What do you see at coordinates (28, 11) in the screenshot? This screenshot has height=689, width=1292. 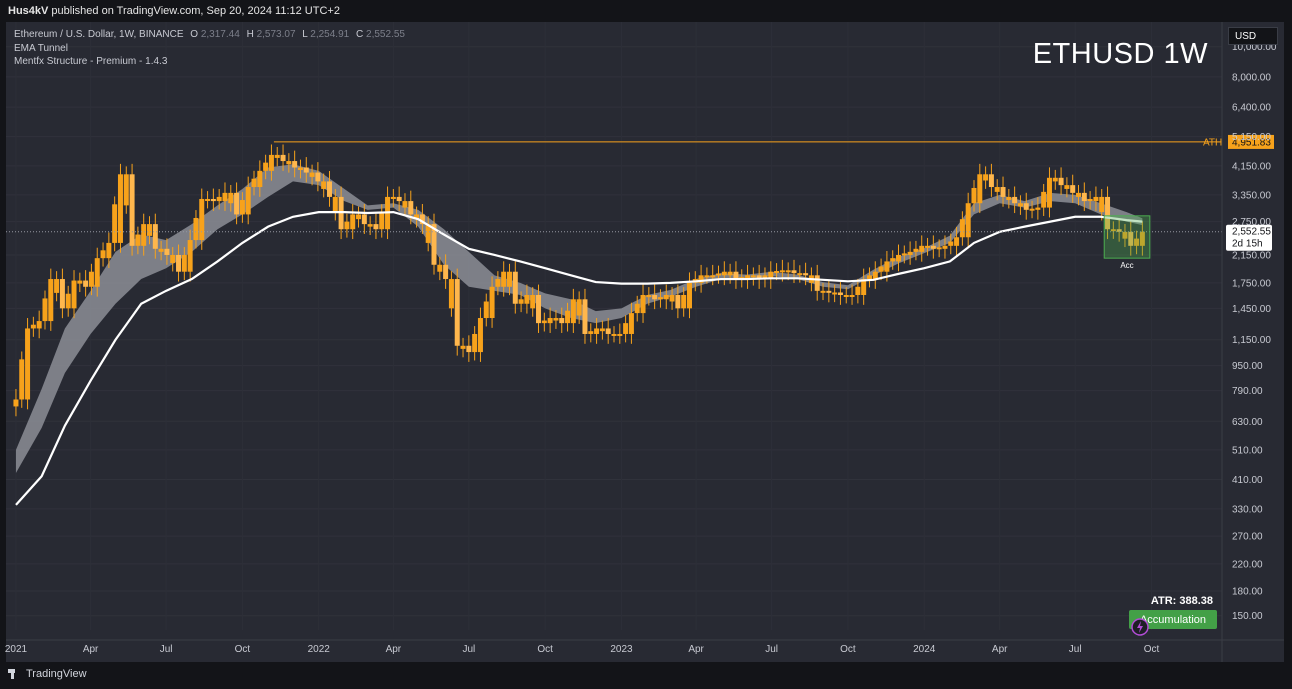 I see `publisher-name: Hus4kV` at bounding box center [28, 11].